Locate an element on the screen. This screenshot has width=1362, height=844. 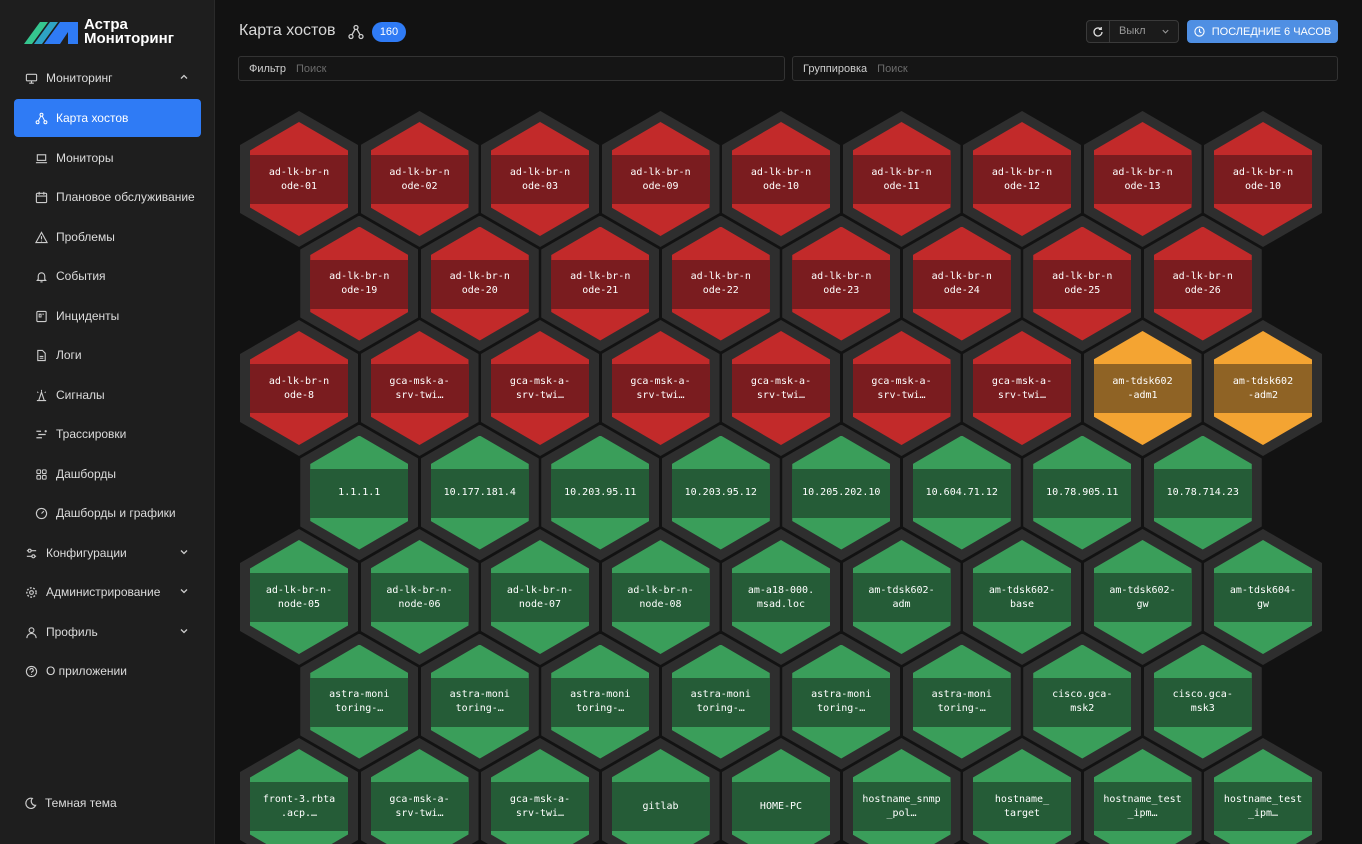
host-hex: ad-lk-br-n ode-8 is located at coordinates (299, 388).